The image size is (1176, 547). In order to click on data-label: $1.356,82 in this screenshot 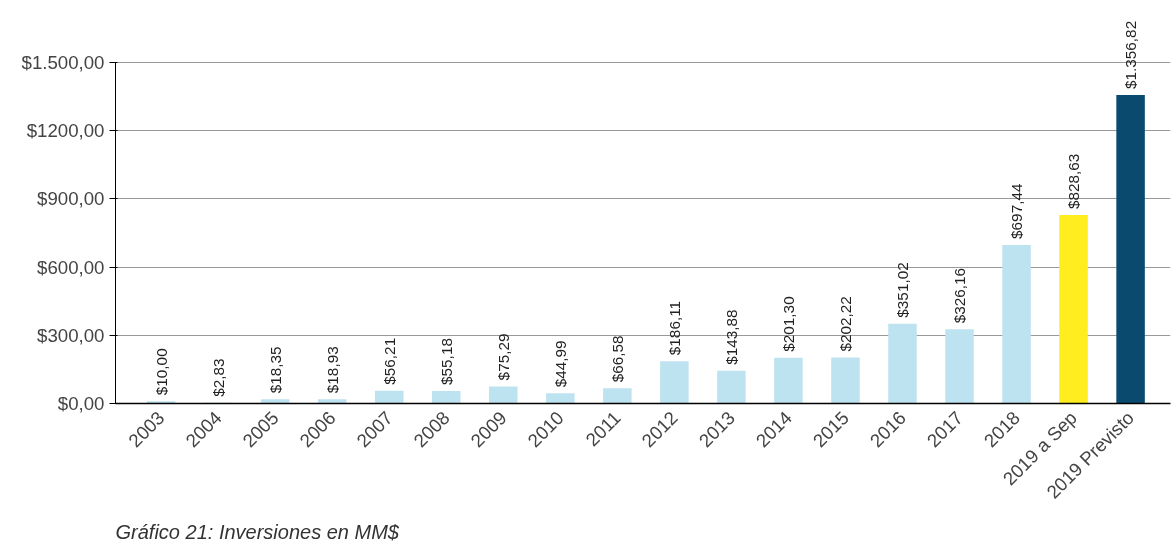, I will do `click(1131, 55)`.